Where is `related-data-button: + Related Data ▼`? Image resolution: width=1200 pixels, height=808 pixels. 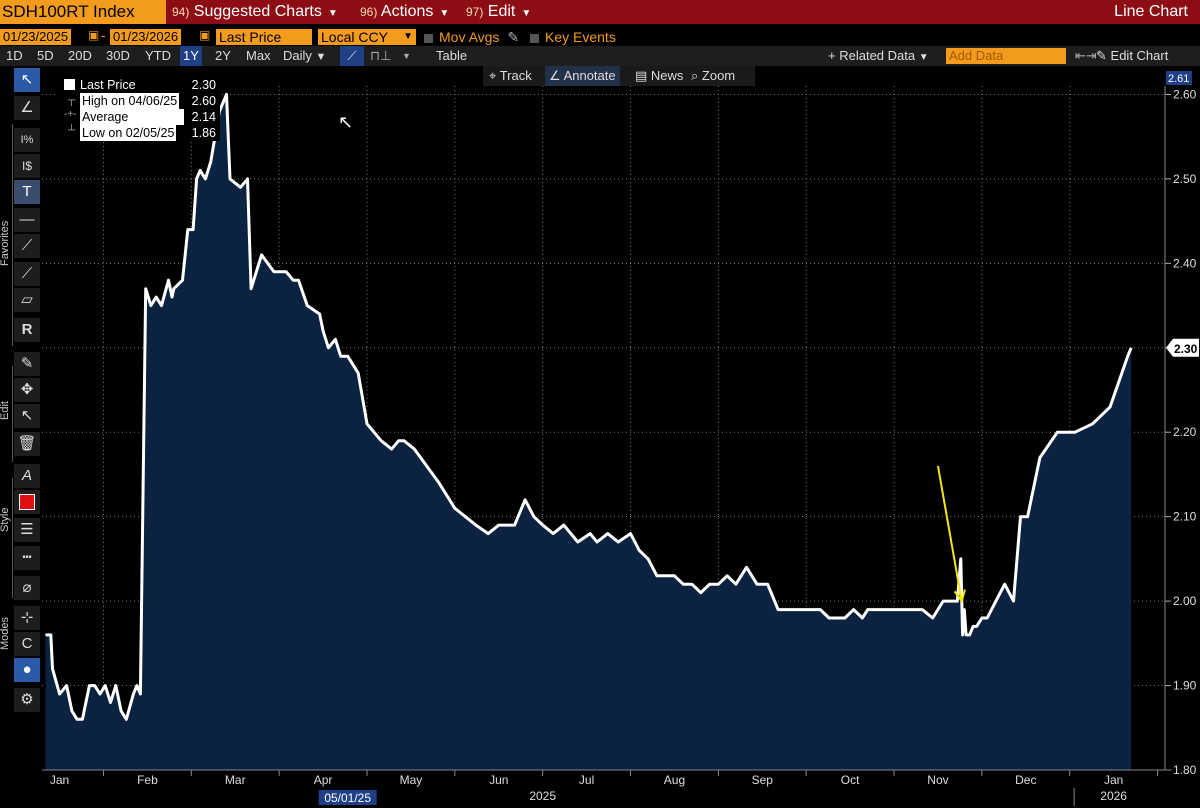
related-data-button: + Related Data ▼ is located at coordinates (878, 55).